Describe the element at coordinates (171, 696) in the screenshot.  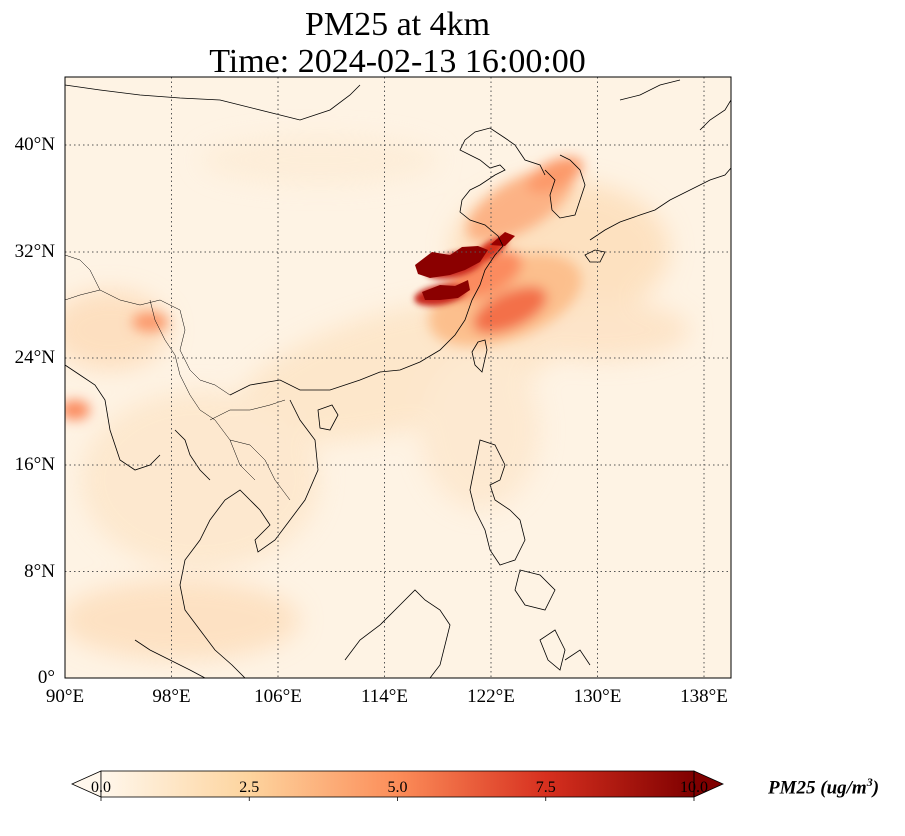
I see `lon-tick-98: 98°E` at that location.